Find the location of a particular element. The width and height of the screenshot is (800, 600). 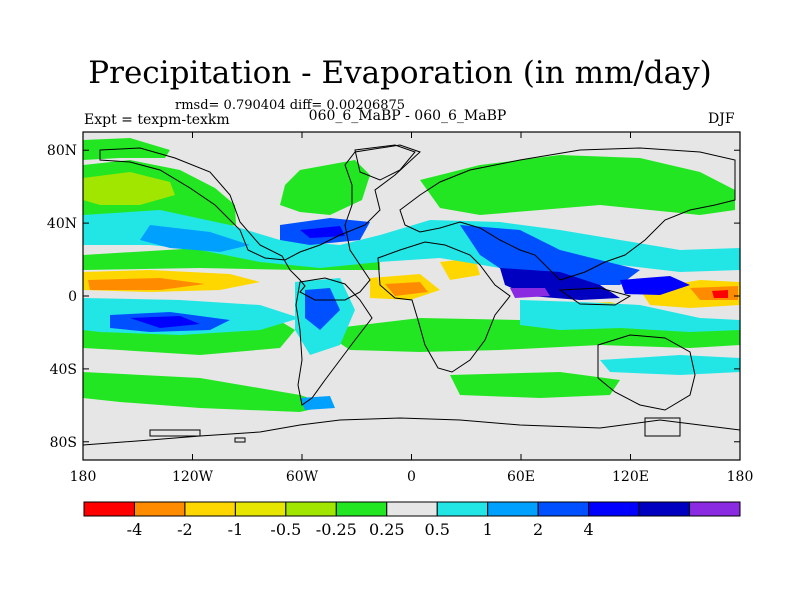

coast-north-america is located at coordinates (260, 222).